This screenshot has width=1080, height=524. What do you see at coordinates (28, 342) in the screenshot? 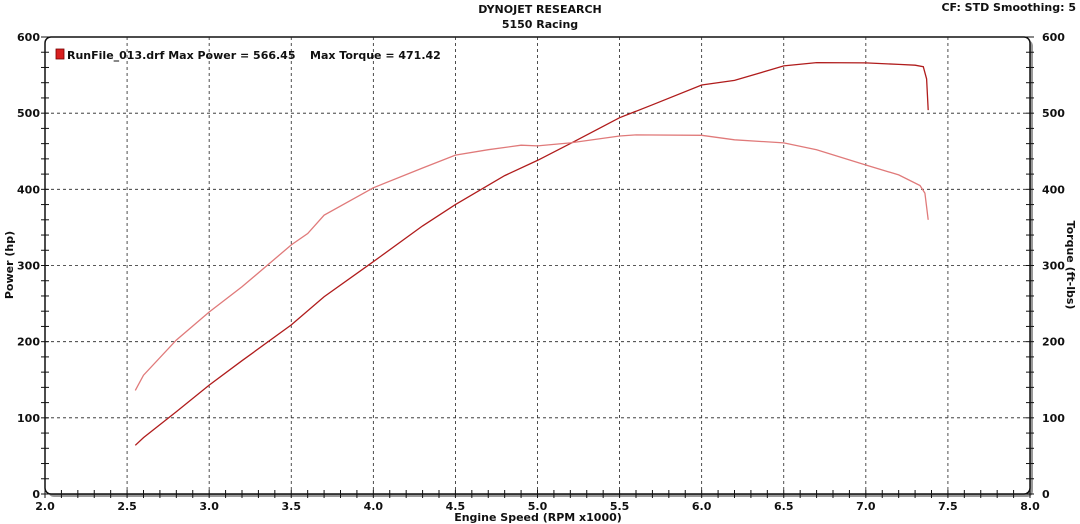
I see `y-tick-label: 200` at bounding box center [28, 342].